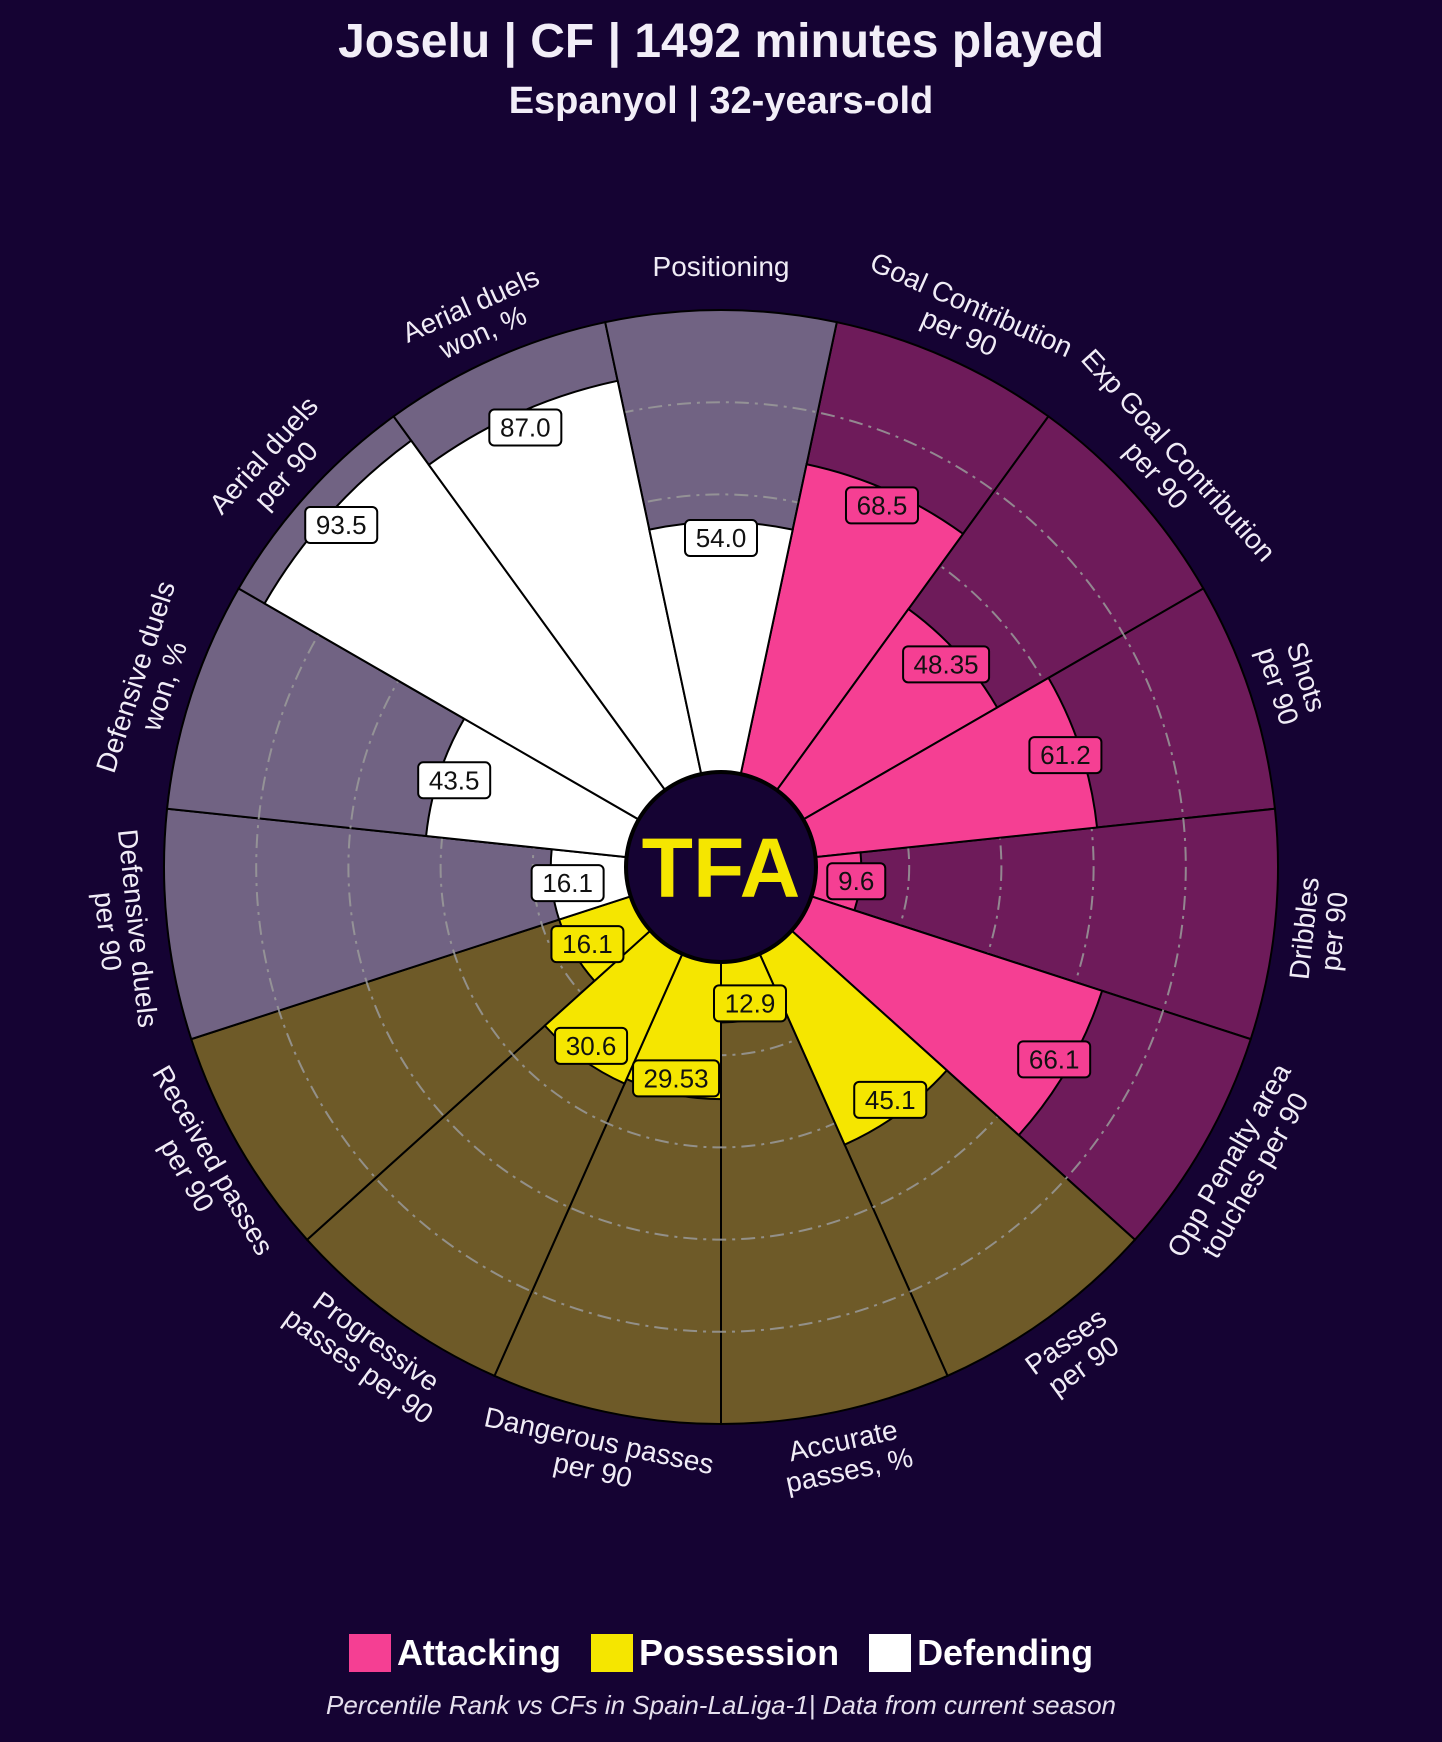  I want to click on value-label: 66.1, so click(1054, 1059).